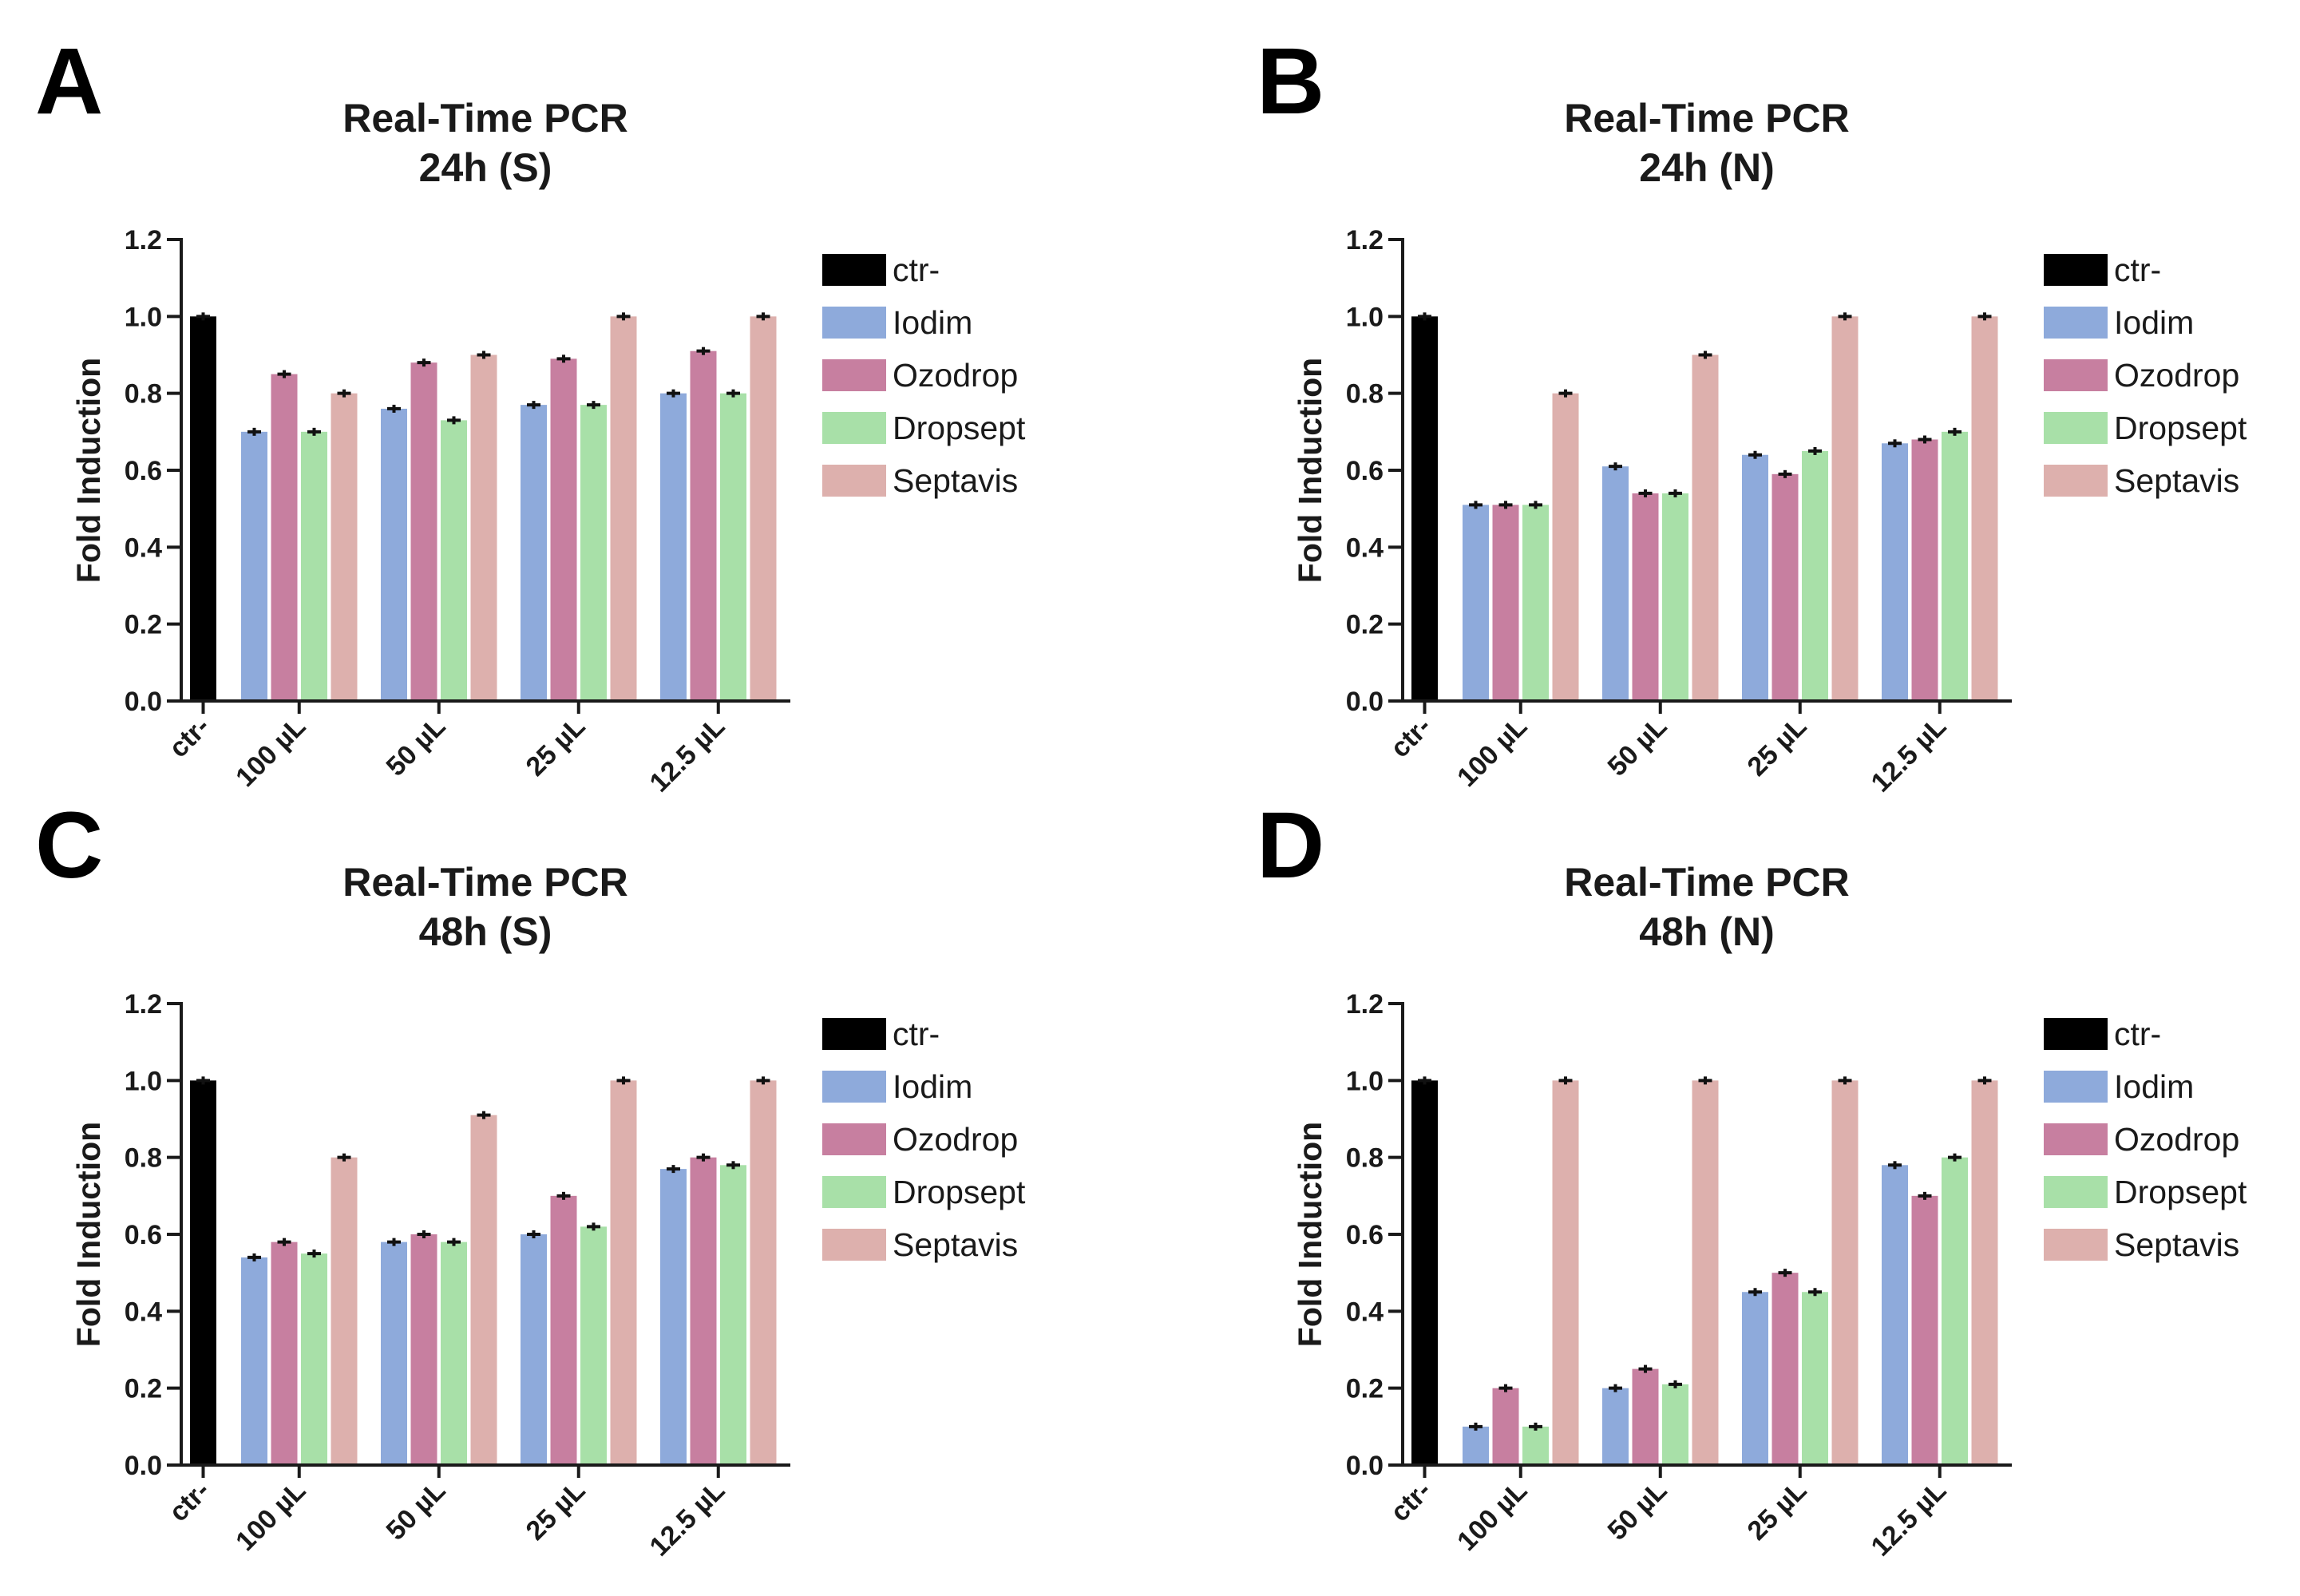 This screenshot has height=1596, width=2300. I want to click on chart-title: Real-Time PCR, so click(485, 882).